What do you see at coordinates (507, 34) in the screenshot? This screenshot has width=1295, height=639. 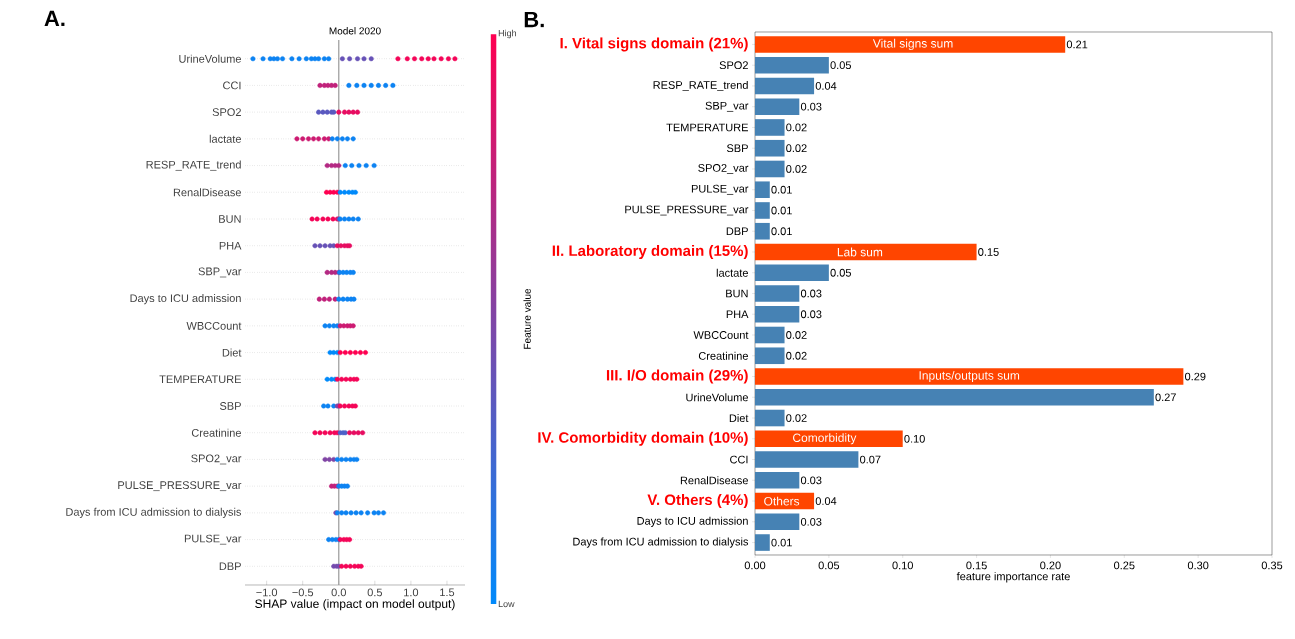 I see `color-bar-label: High` at bounding box center [507, 34].